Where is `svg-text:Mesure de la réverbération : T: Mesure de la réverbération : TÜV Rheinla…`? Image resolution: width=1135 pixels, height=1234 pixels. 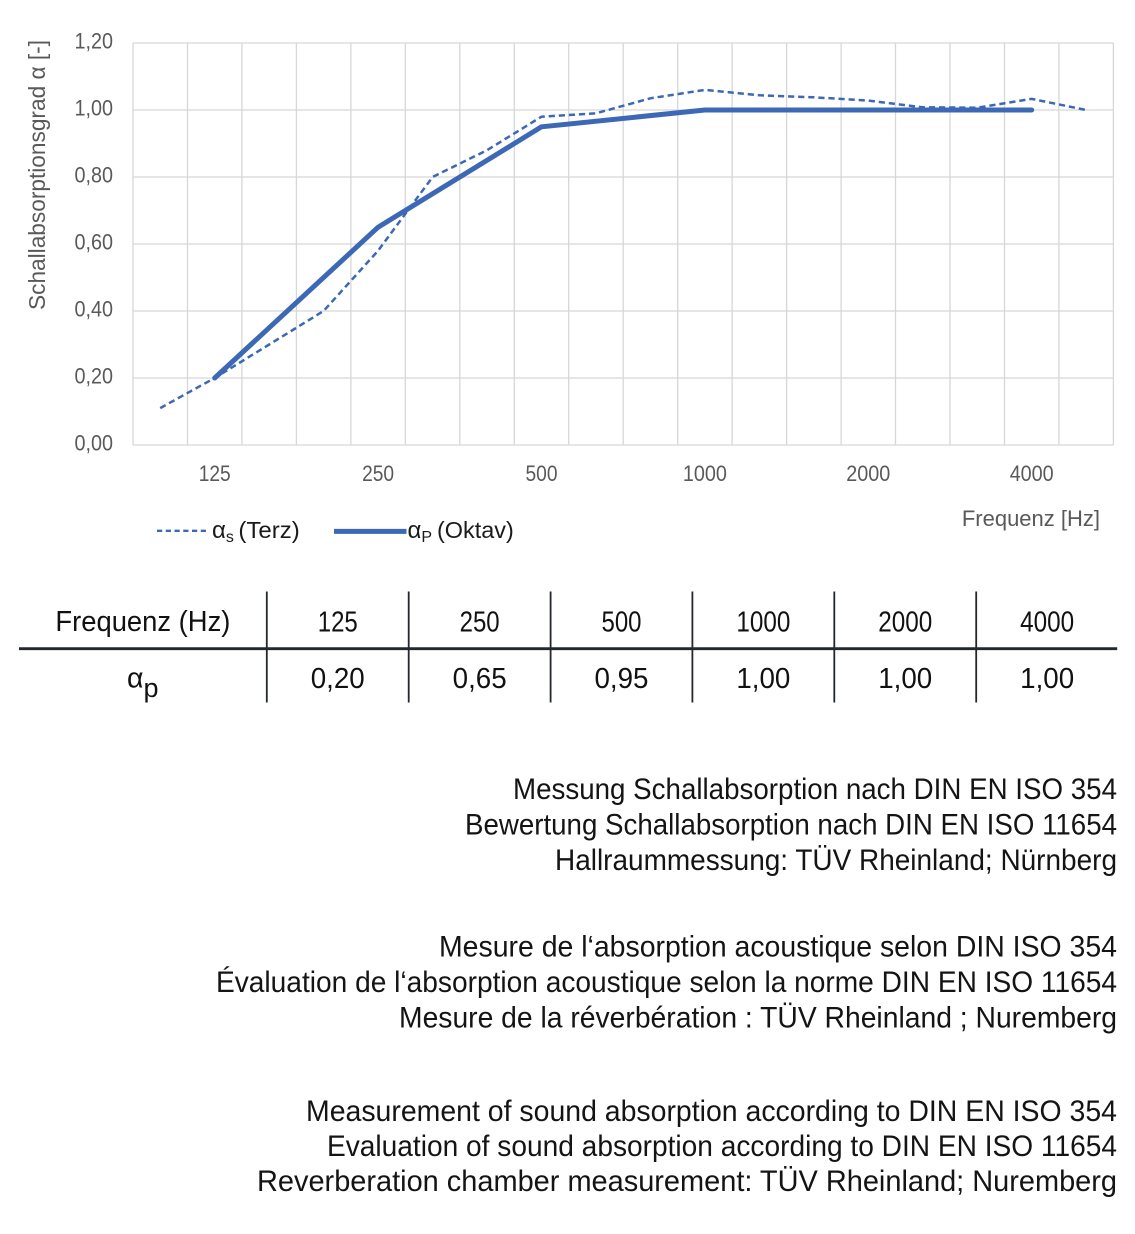
svg-text:Mesure de la réverbération : T: Mesure de la réverbération : TÜV Rheinla… is located at coordinates (758, 1018).